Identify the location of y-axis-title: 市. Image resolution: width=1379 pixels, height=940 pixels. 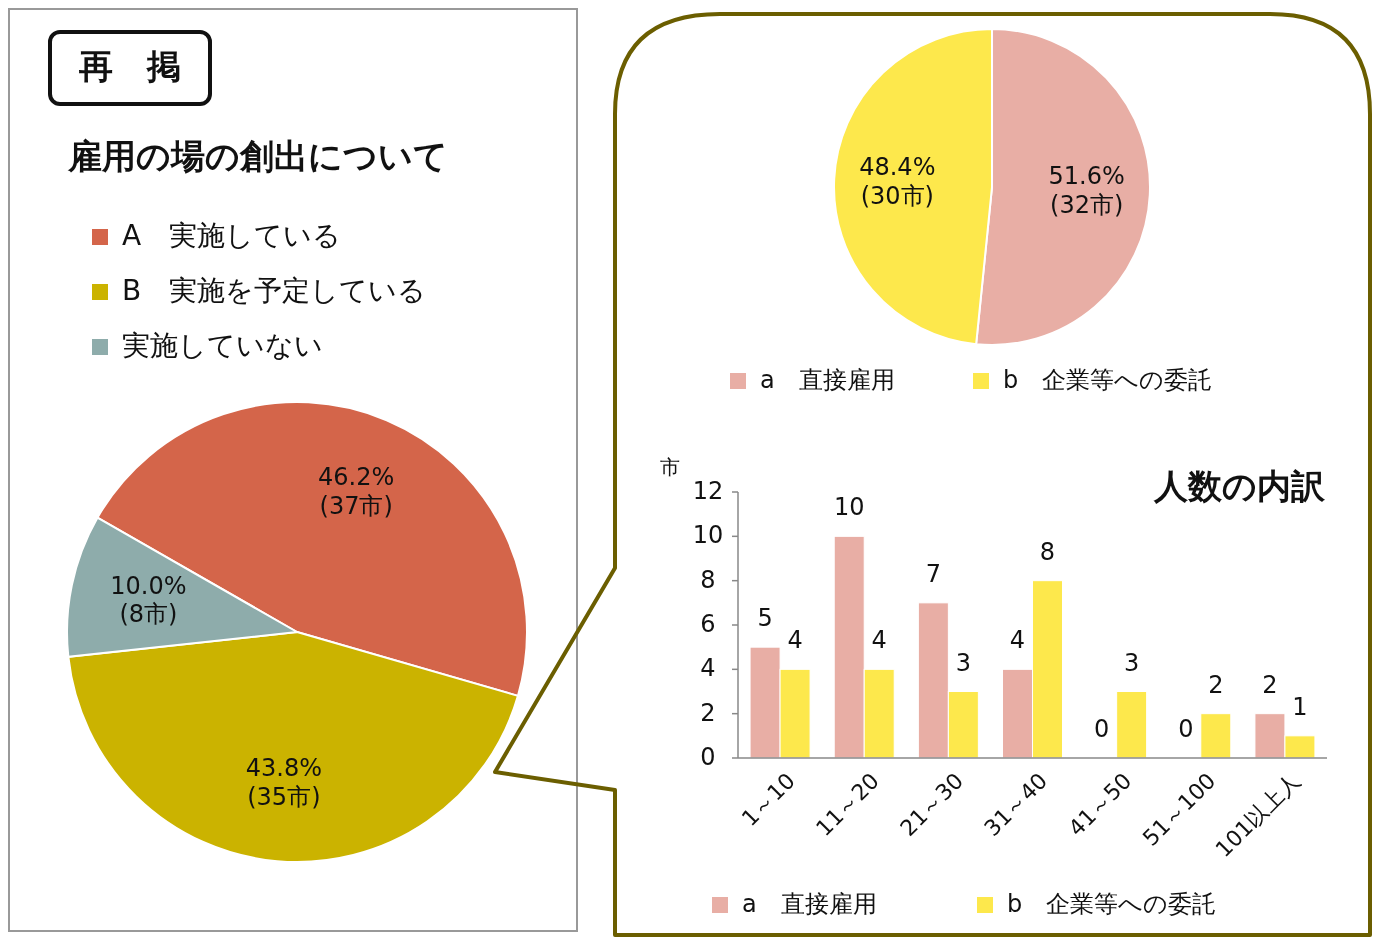
(670, 466).